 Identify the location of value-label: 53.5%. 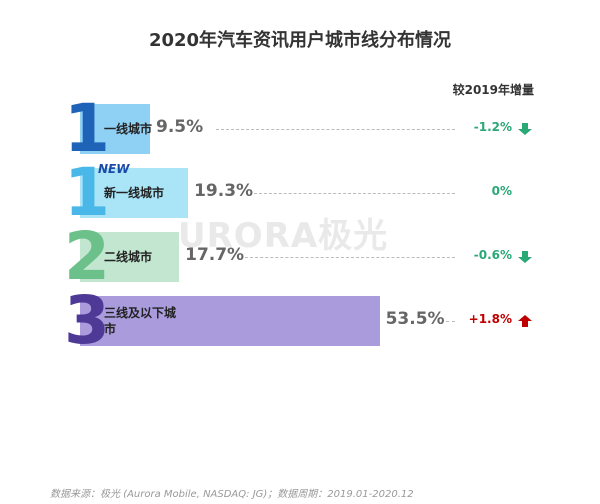
(415, 319).